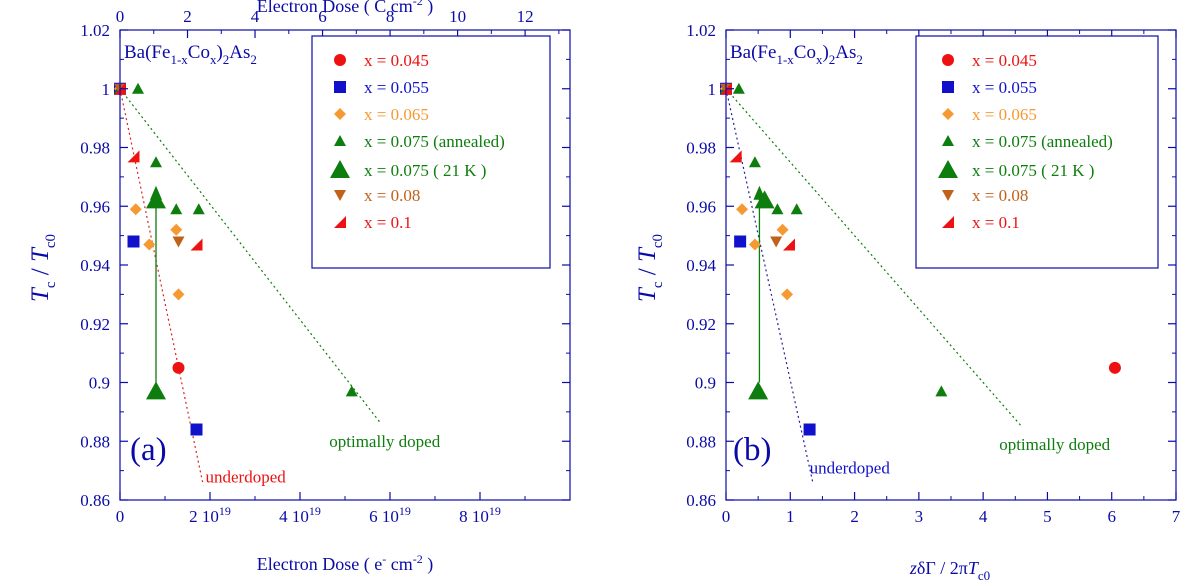  Describe the element at coordinates (95, 30) in the screenshot. I see `y-tick-label: 1.02` at that location.